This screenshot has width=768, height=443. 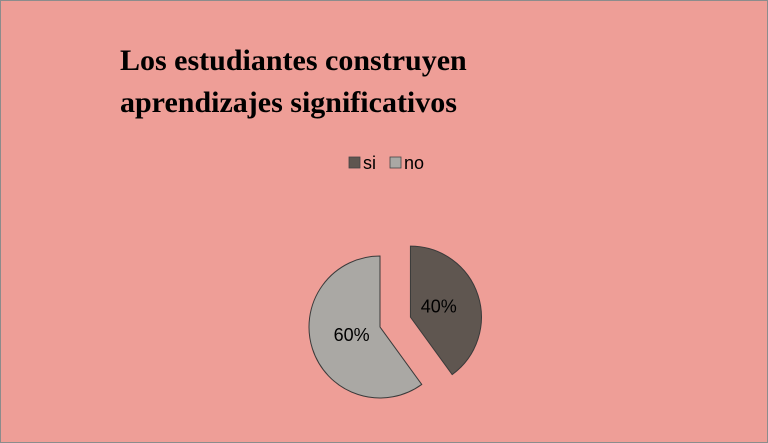 What do you see at coordinates (352, 335) in the screenshot?
I see `data-label: 60%` at bounding box center [352, 335].